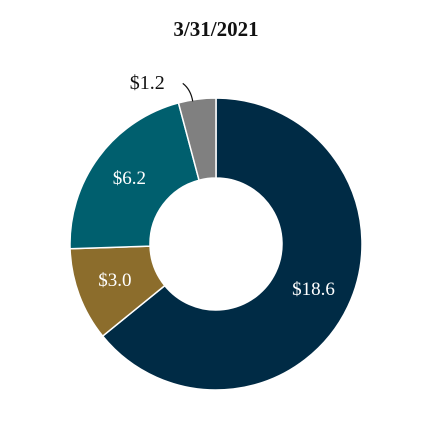 This screenshot has width=430, height=435. I want to click on leader-line, so click(188, 92).